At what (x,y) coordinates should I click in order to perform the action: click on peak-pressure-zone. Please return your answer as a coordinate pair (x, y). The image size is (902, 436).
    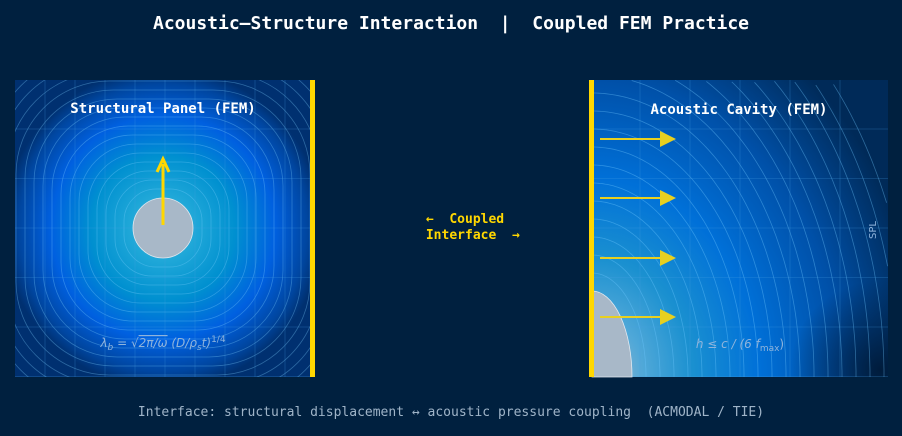
    Looking at the image, I should click on (612, 334).